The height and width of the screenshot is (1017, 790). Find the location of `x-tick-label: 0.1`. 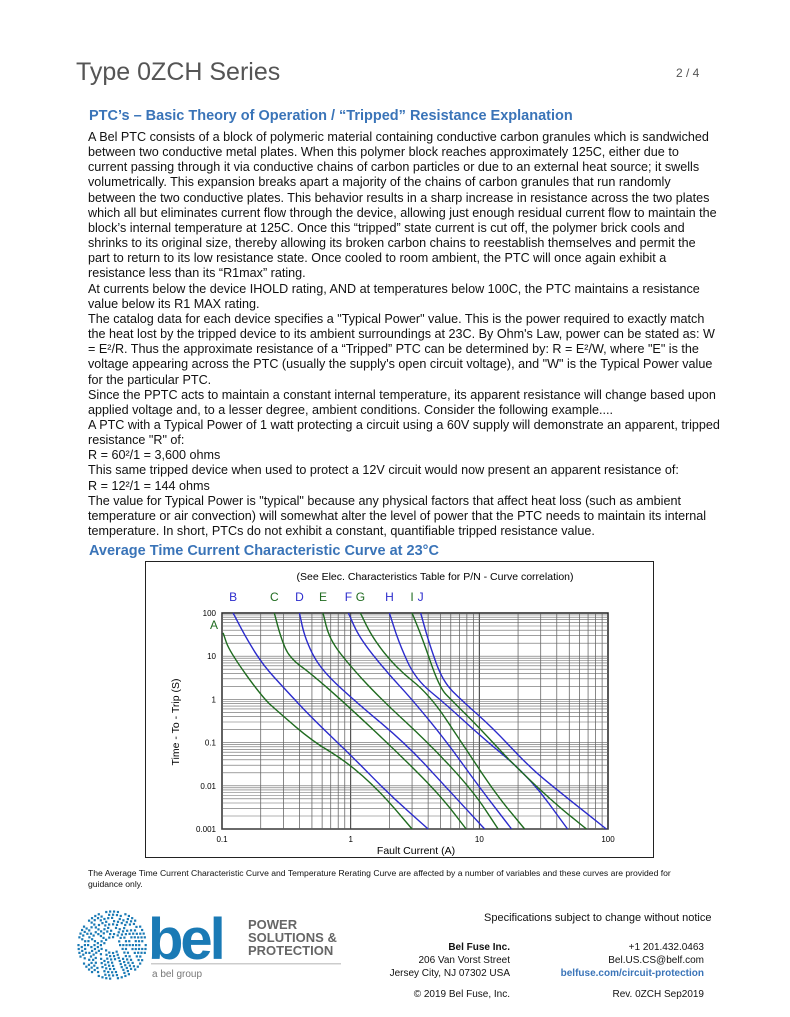

x-tick-label: 0.1 is located at coordinates (222, 839).